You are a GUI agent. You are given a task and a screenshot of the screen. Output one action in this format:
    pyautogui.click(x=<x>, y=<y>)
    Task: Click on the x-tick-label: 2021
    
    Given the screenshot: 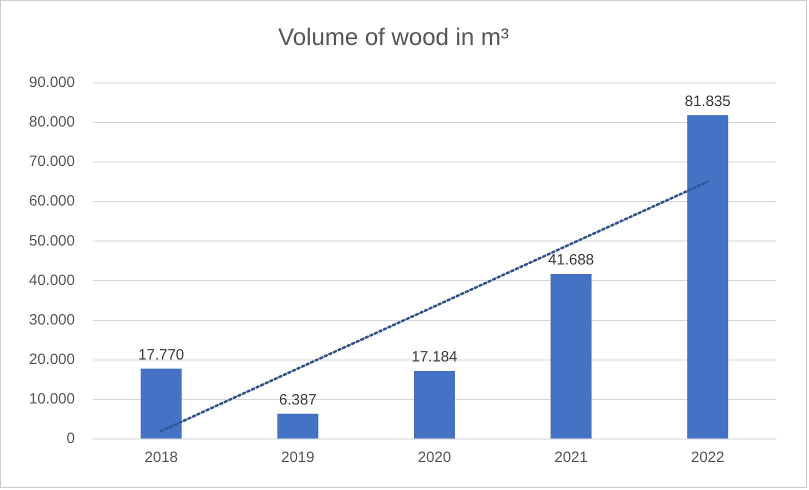 What is the action you would take?
    pyautogui.click(x=571, y=457)
    